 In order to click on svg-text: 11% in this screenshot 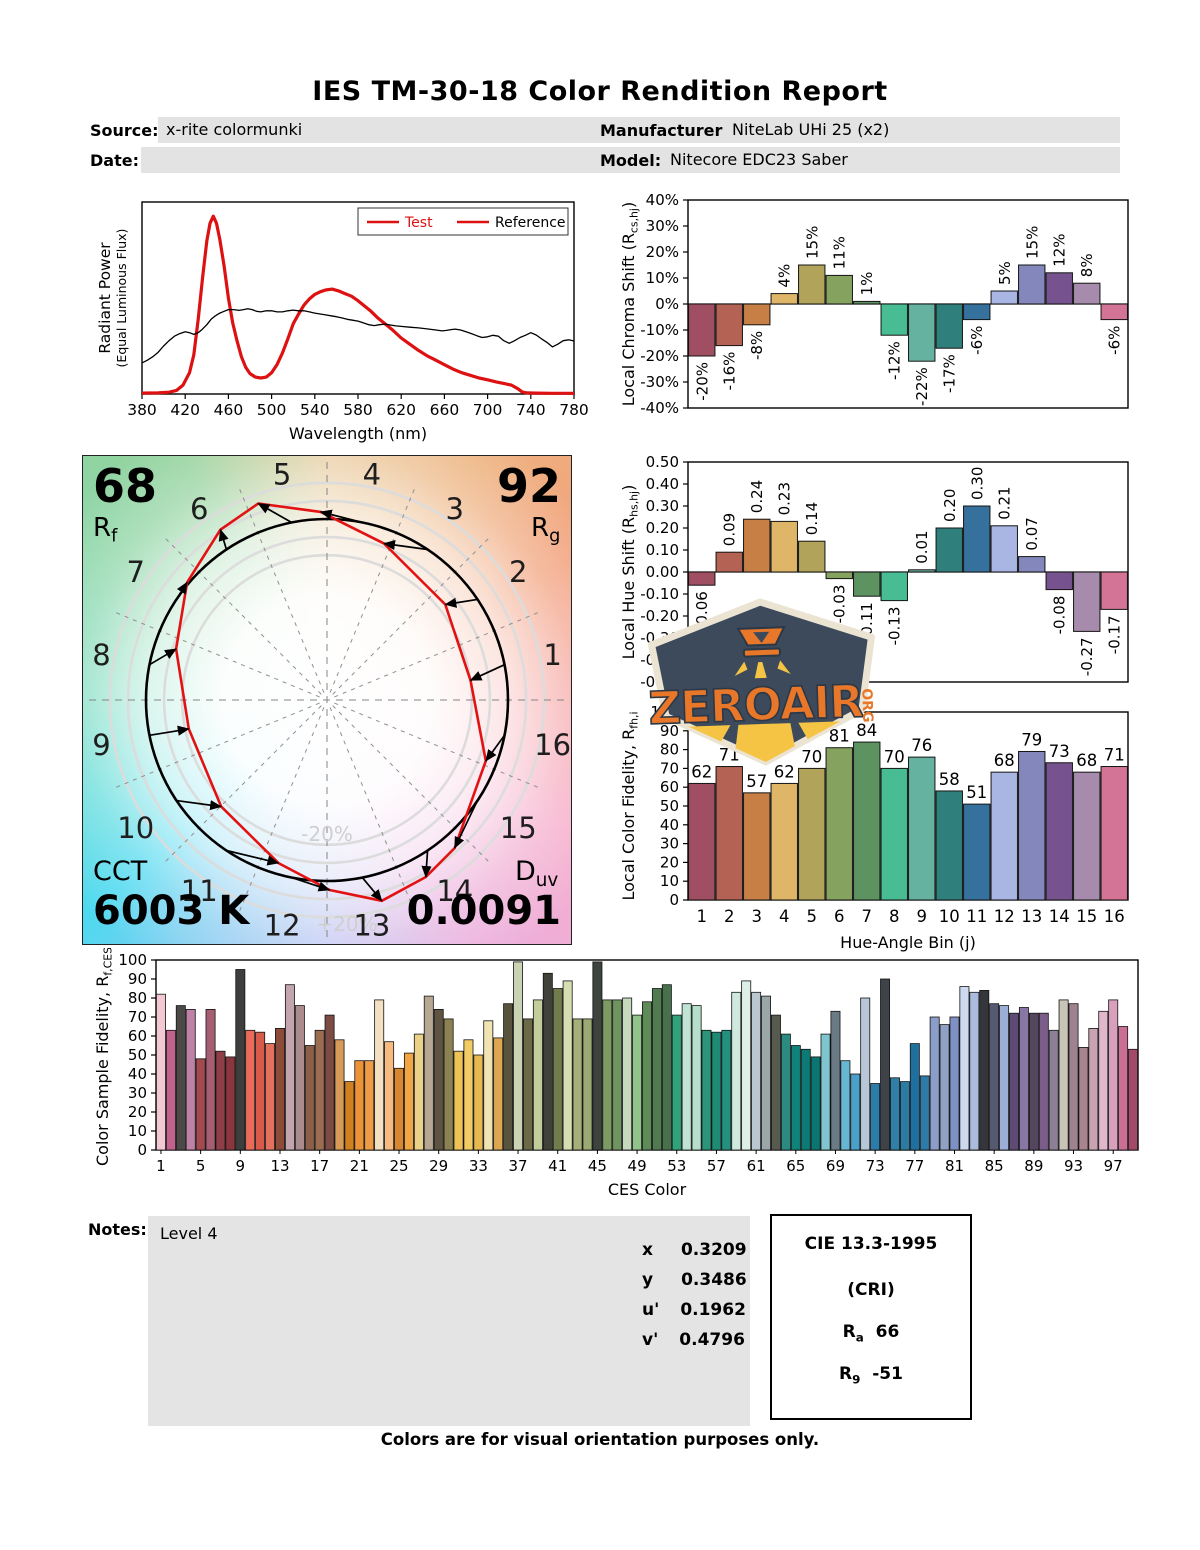, I will do `click(840, 252)`.